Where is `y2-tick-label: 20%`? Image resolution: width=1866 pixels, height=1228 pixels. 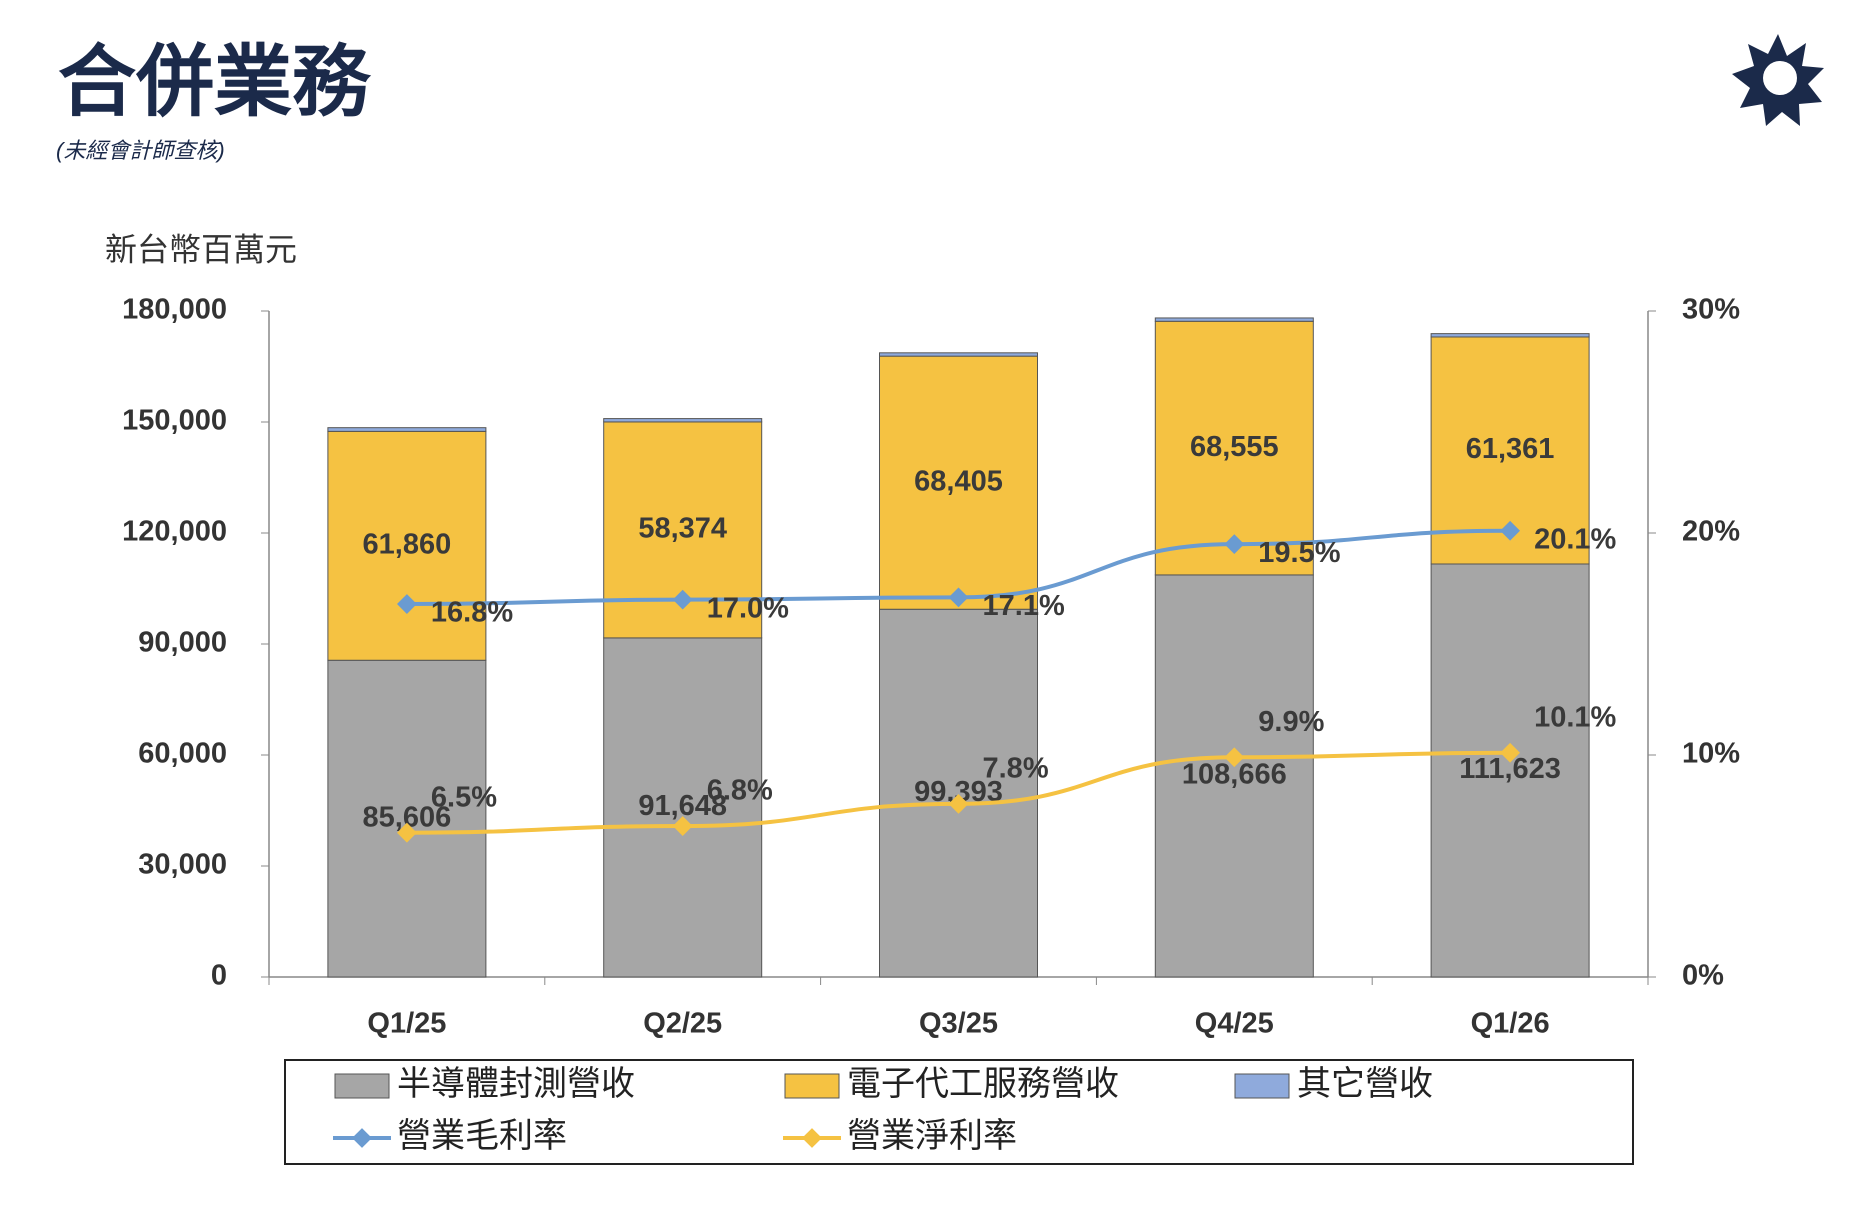
y2-tick-label: 20% is located at coordinates (1711, 532).